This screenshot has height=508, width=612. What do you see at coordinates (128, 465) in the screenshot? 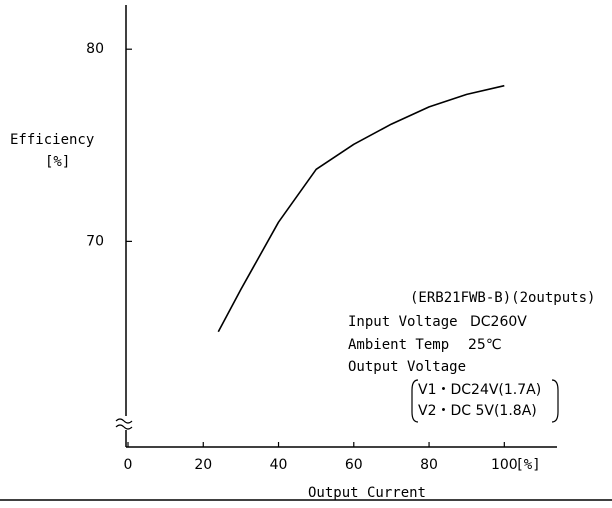
I see `x-tick-label: 0` at bounding box center [128, 465].